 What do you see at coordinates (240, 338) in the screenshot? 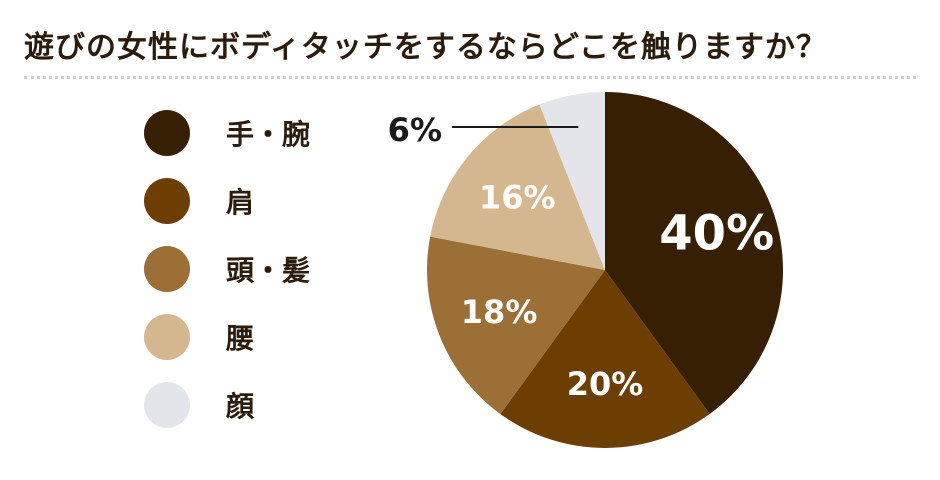
I see `legend-label-waist: 腰` at bounding box center [240, 338].